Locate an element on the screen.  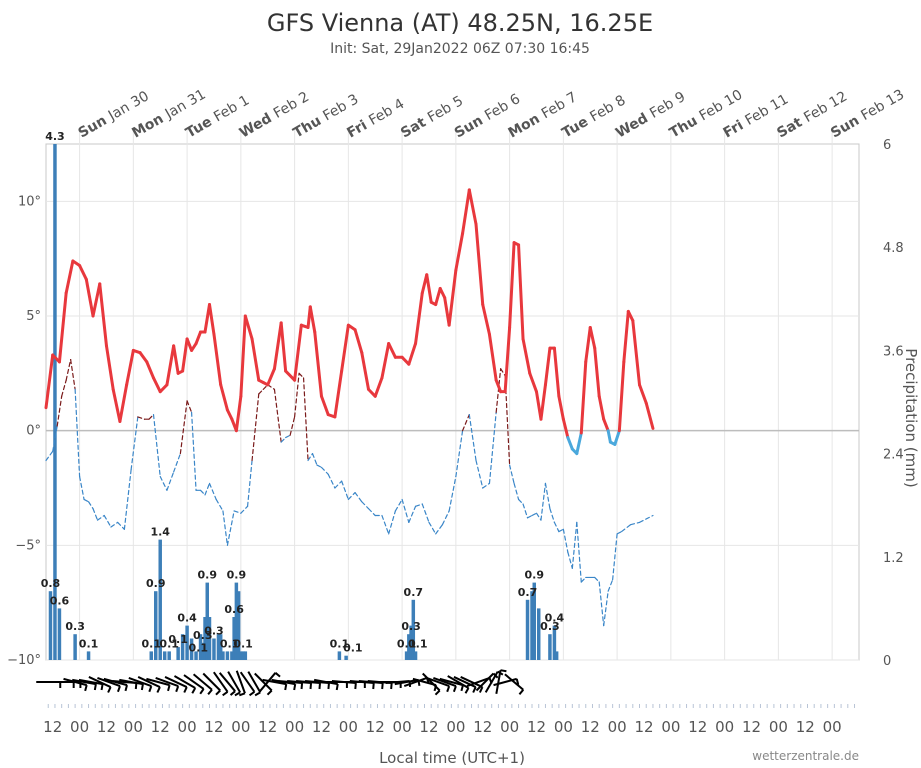
date: Feb 5 is located at coordinates (445, 109).